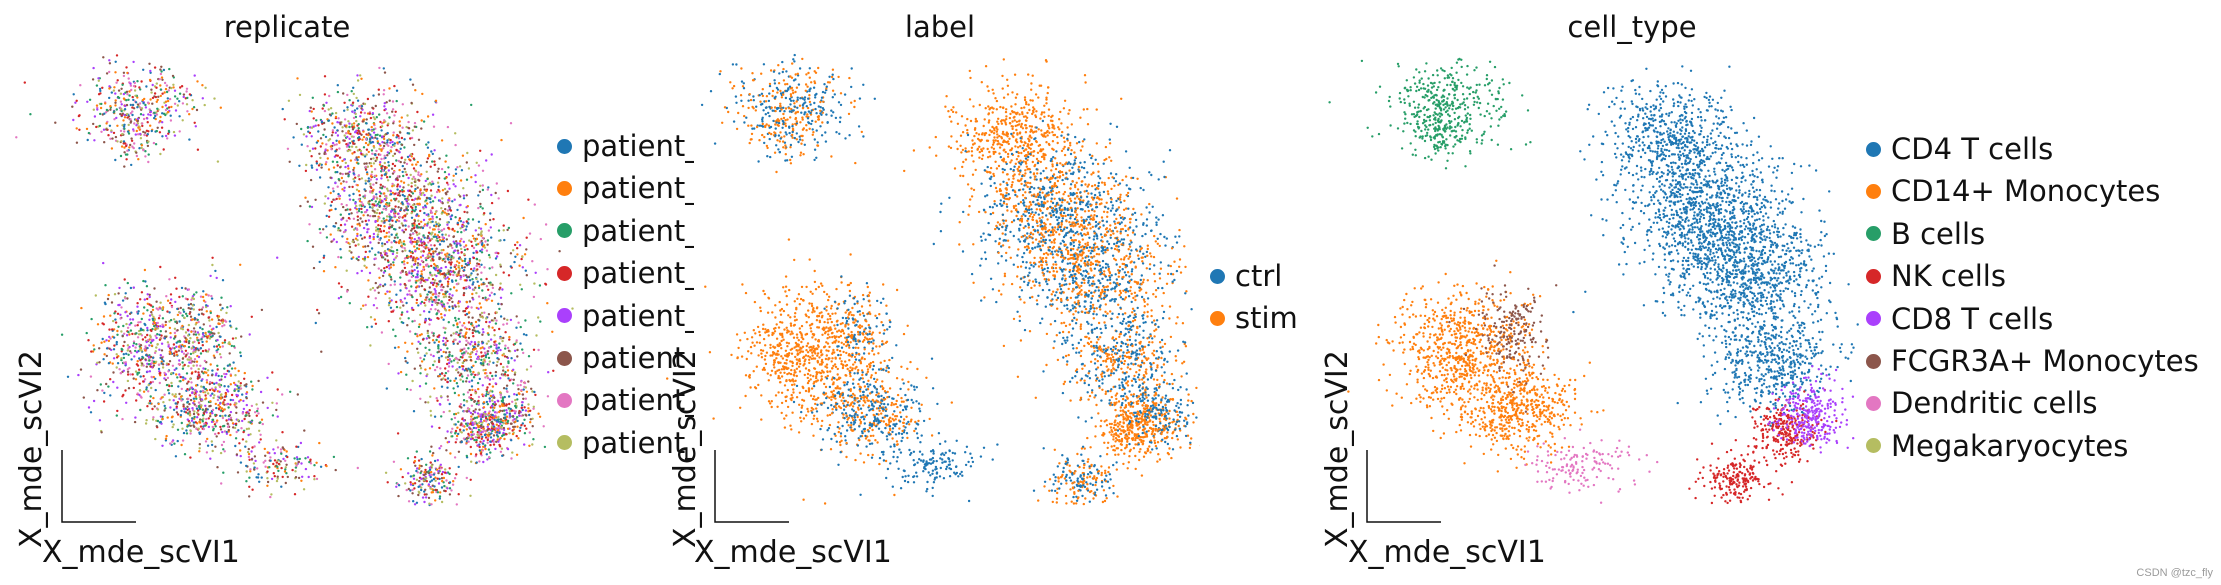 This screenshot has width=2221, height=585. What do you see at coordinates (1994, 403) in the screenshot?
I see `legend-label: Dendritic cells` at bounding box center [1994, 403].